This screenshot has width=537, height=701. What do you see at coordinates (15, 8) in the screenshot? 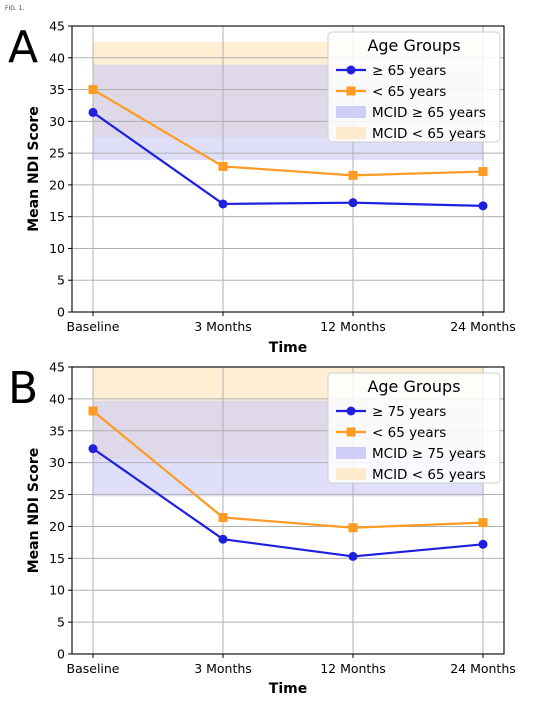
I see `figure-label: FIG. 1.` at bounding box center [15, 8].